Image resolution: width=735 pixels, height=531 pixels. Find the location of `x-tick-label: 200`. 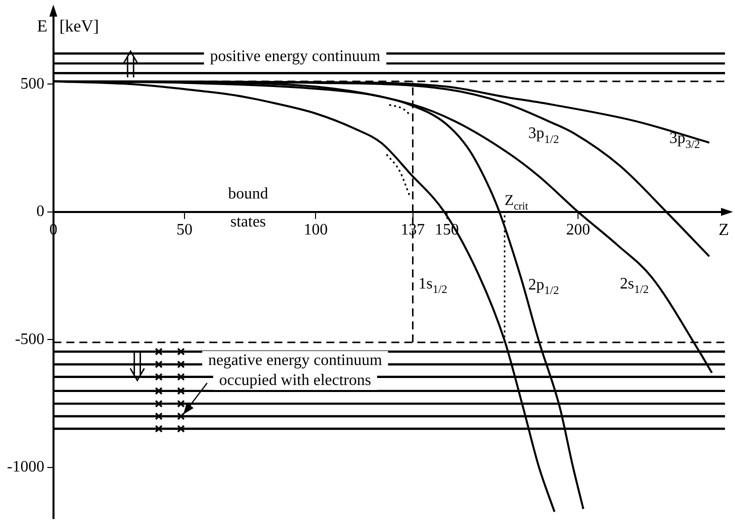

x-tick-label: 200 is located at coordinates (578, 230).